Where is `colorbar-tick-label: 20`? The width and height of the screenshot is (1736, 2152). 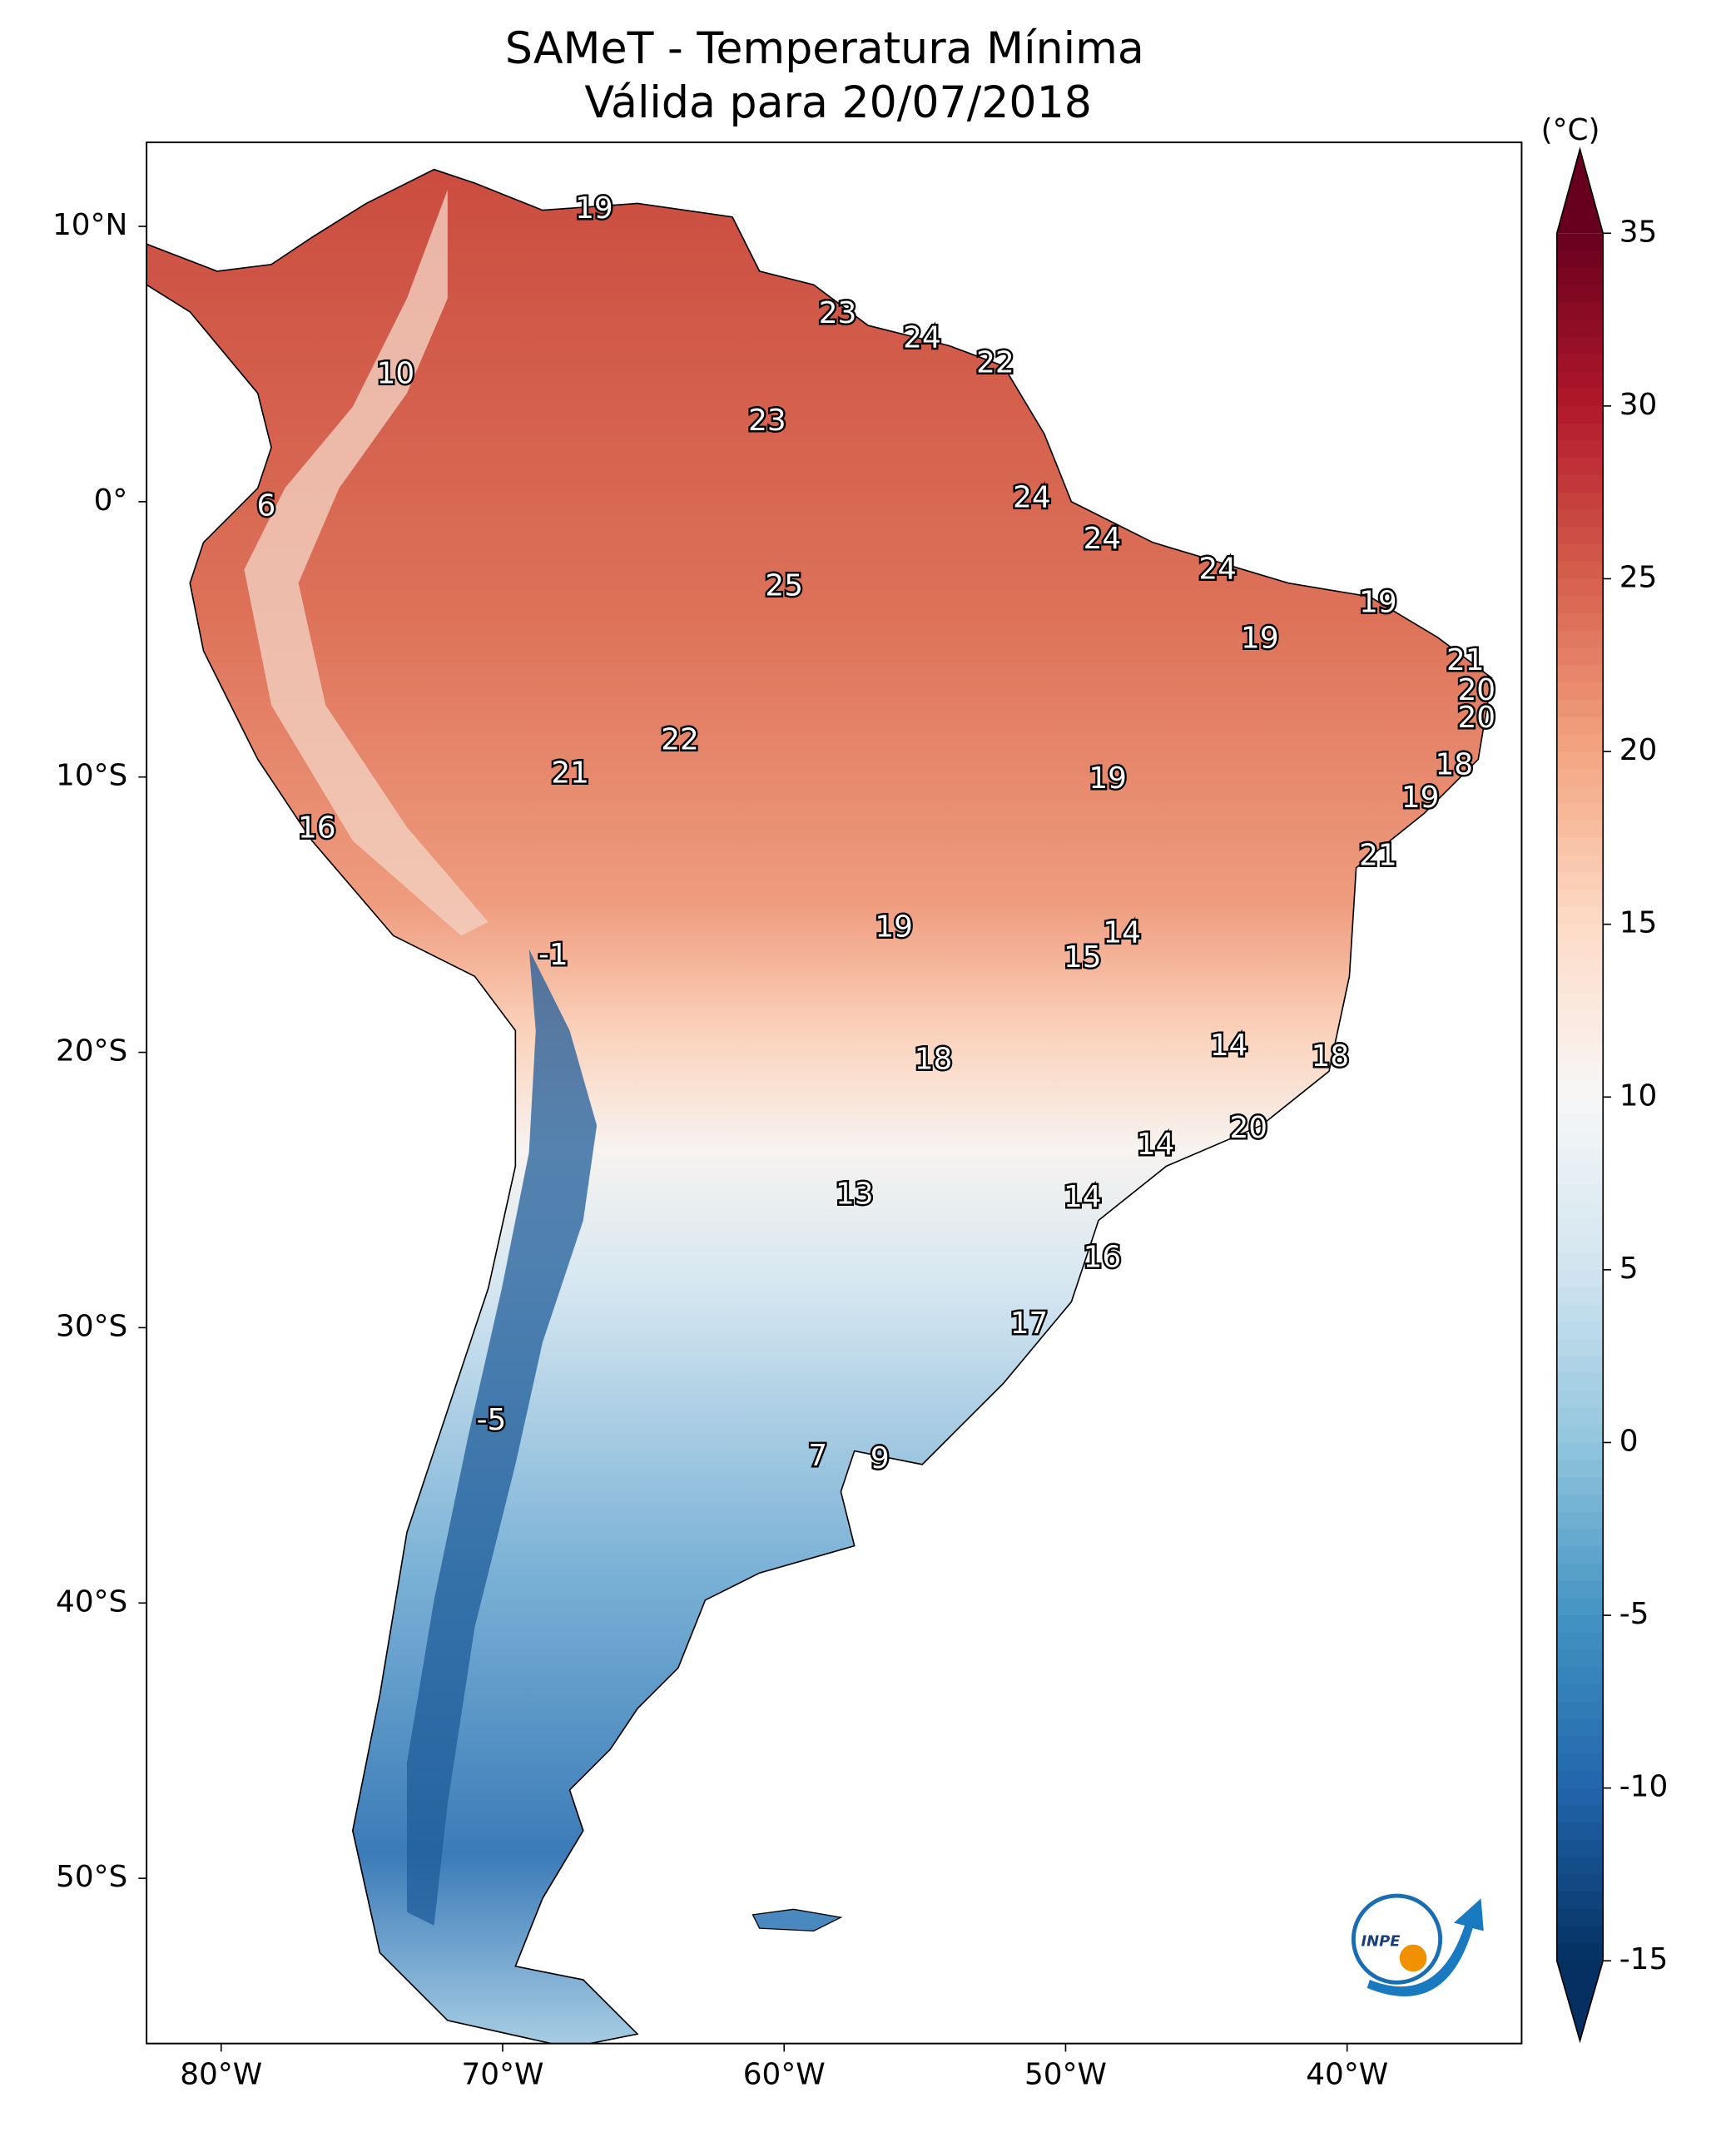 colorbar-tick-label: 20 is located at coordinates (1638, 750).